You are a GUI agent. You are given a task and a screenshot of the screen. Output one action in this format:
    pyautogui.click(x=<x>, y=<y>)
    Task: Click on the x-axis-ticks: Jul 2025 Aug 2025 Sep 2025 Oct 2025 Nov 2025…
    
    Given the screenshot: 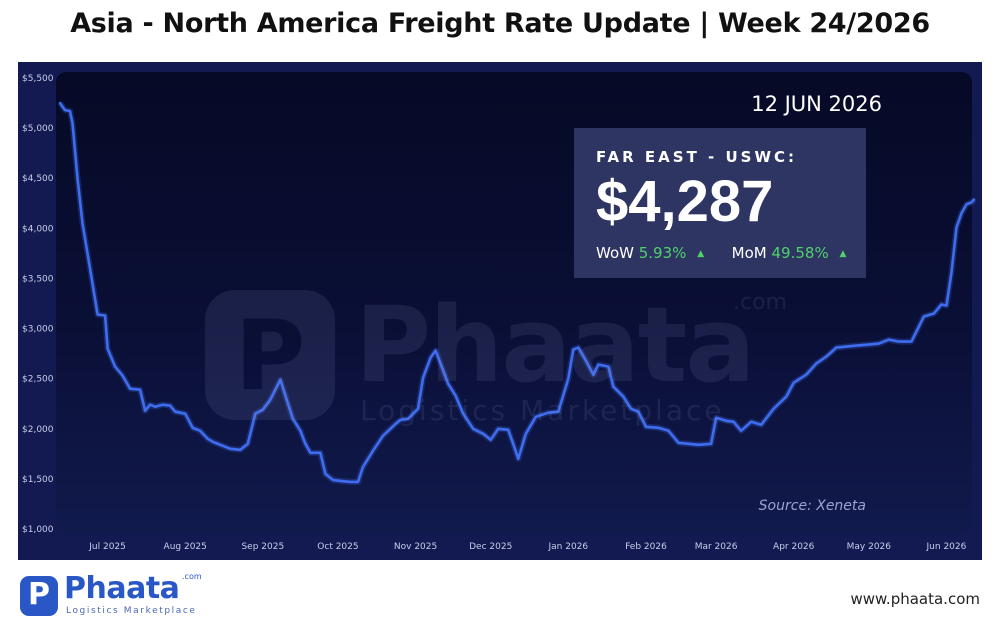 What is the action you would take?
    pyautogui.click(x=527, y=547)
    